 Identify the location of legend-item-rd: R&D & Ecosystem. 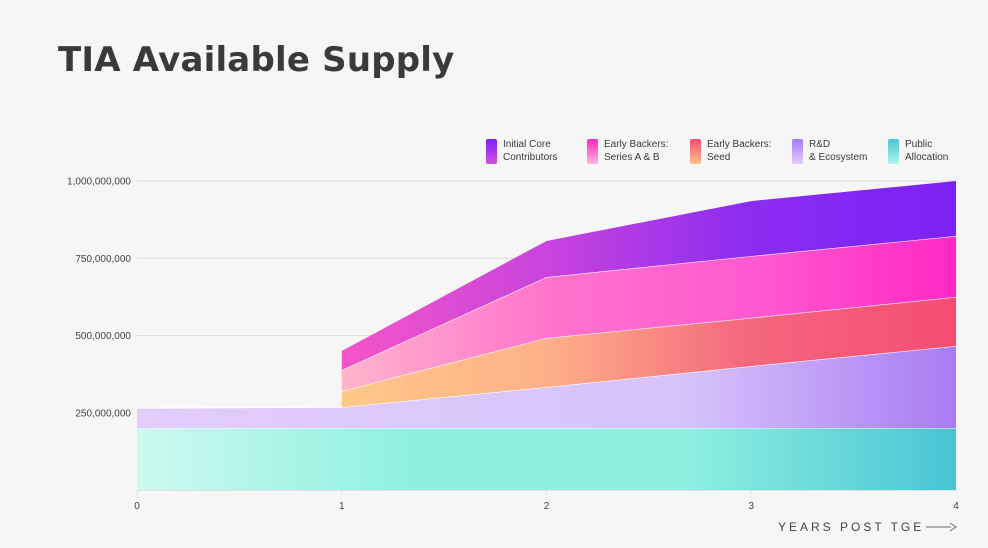
(840, 151).